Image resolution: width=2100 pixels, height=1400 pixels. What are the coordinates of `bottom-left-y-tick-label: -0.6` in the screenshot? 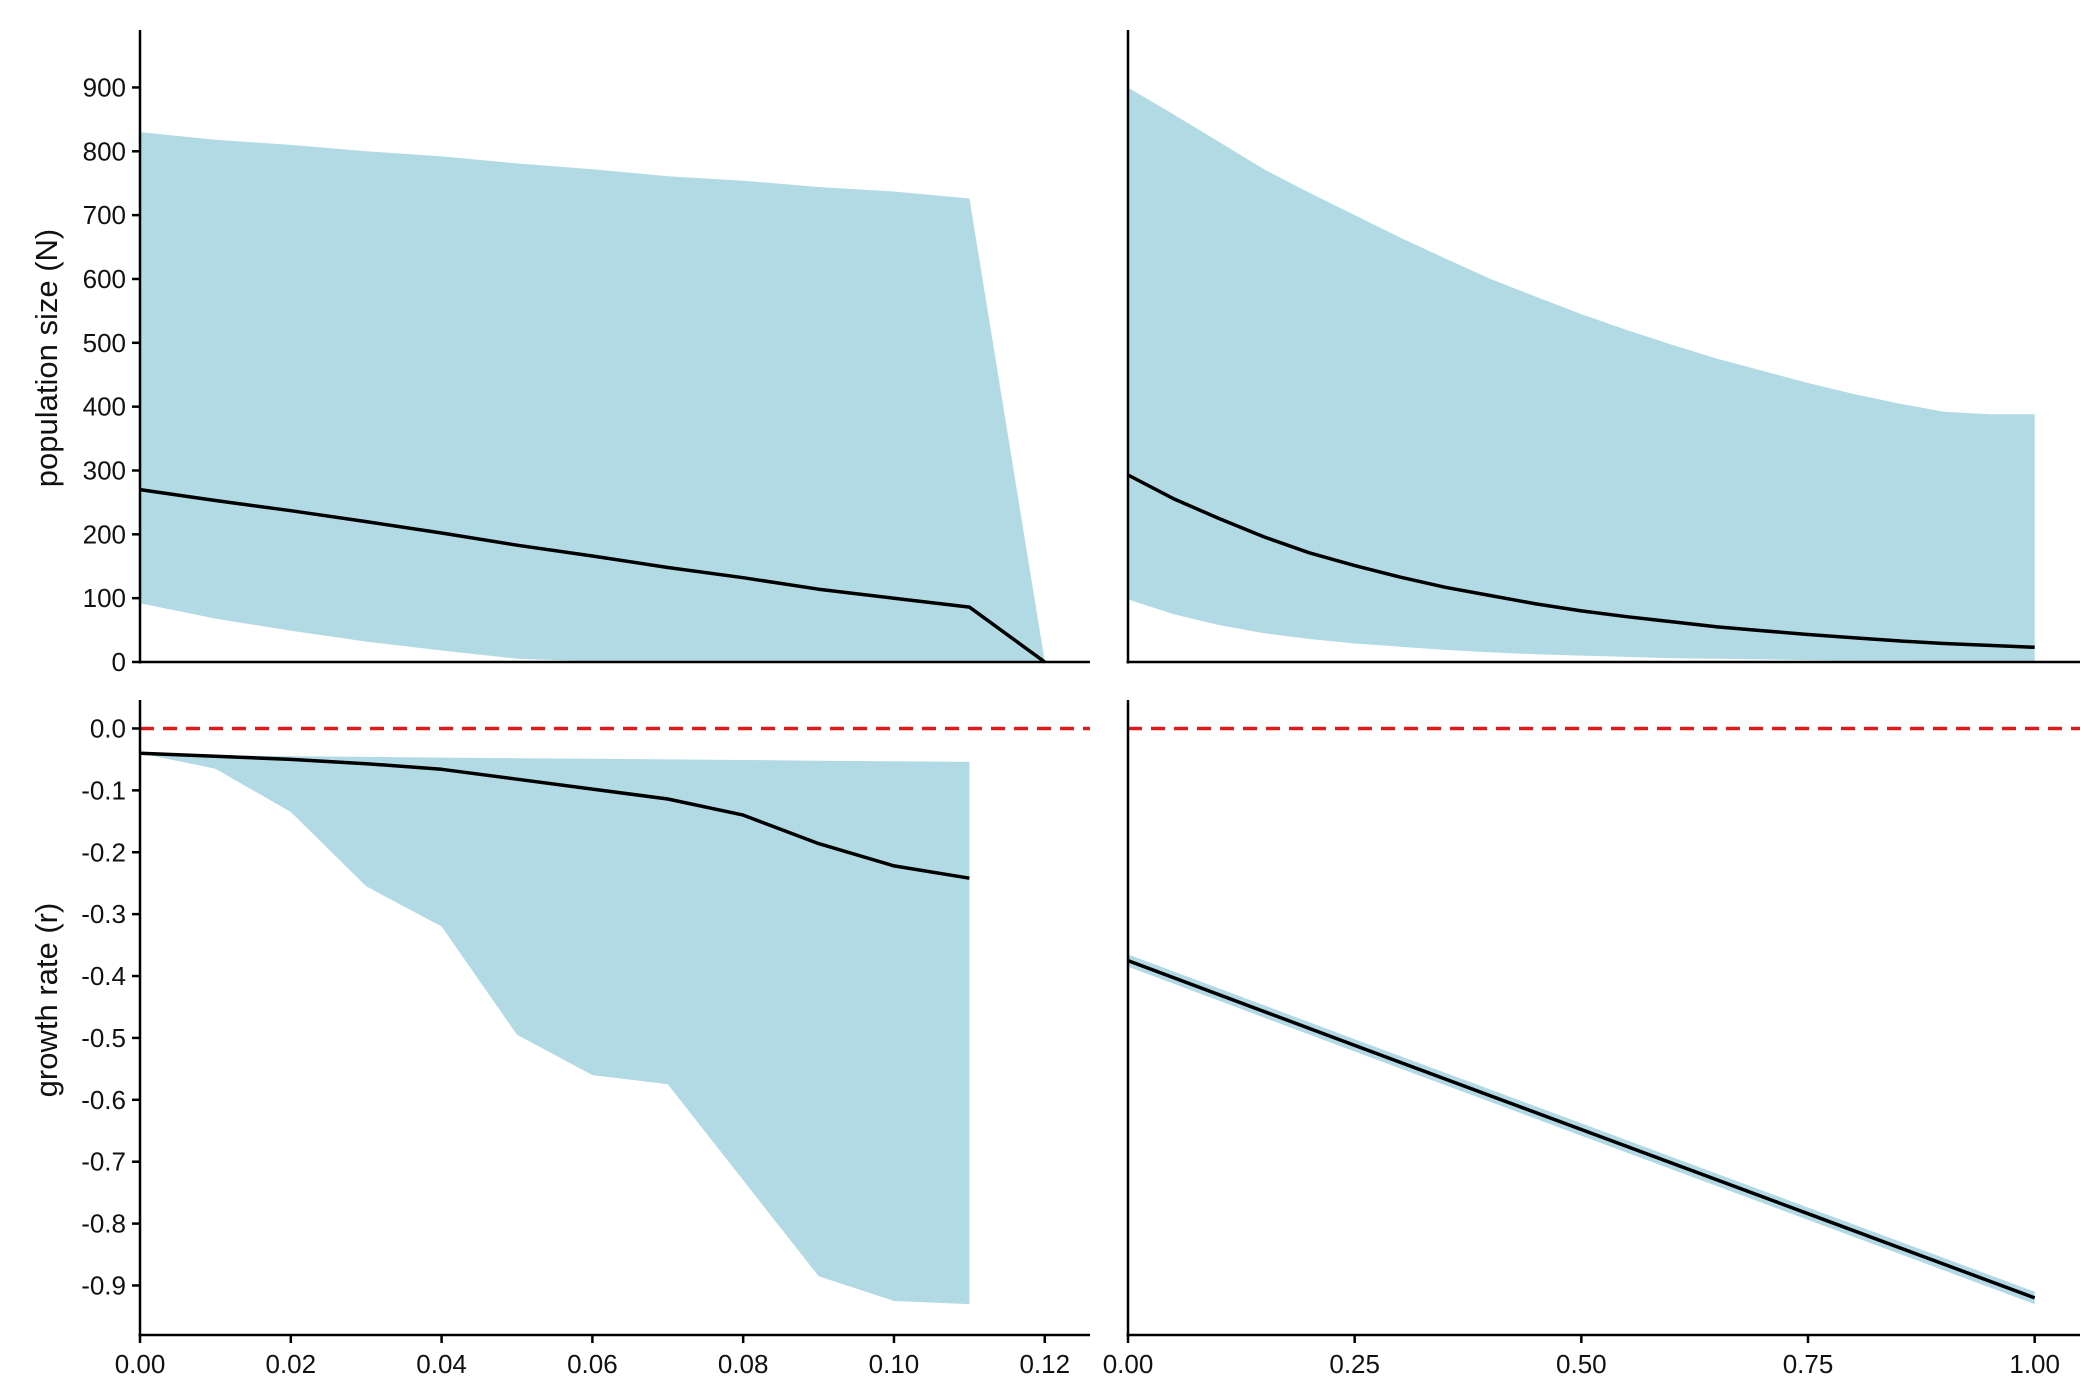 It's located at (103, 1100).